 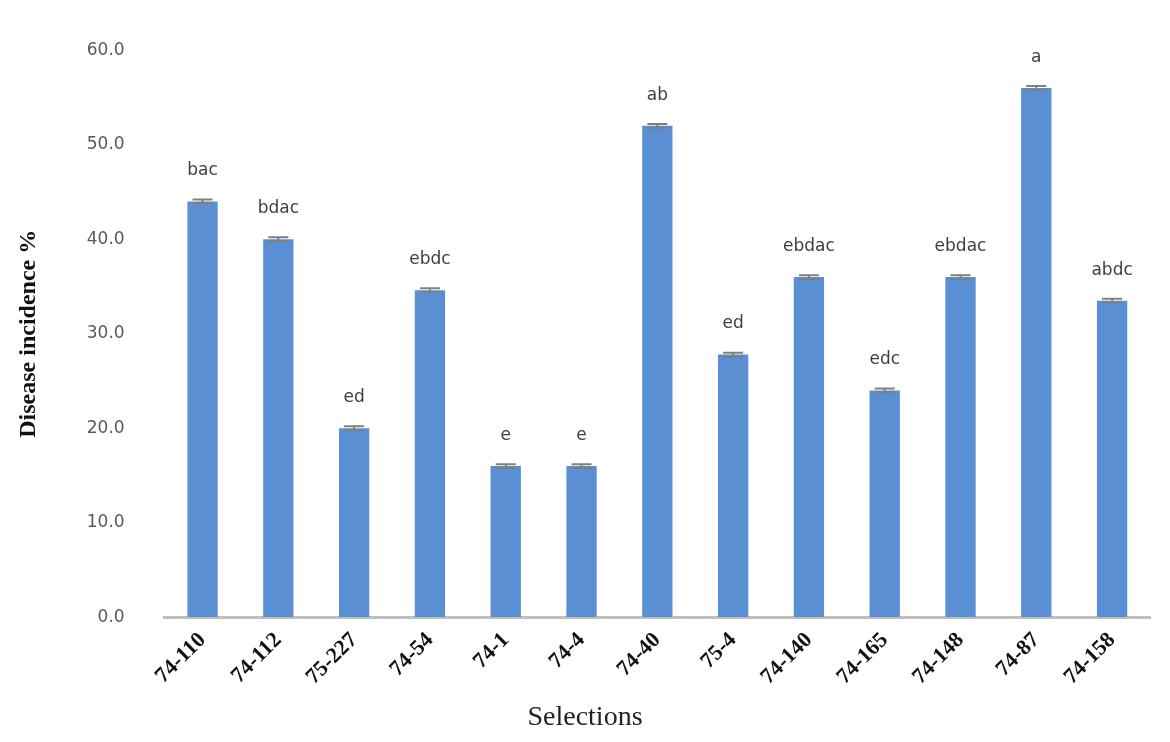 What do you see at coordinates (105, 143) in the screenshot?
I see `y-tick-label: 50.0` at bounding box center [105, 143].